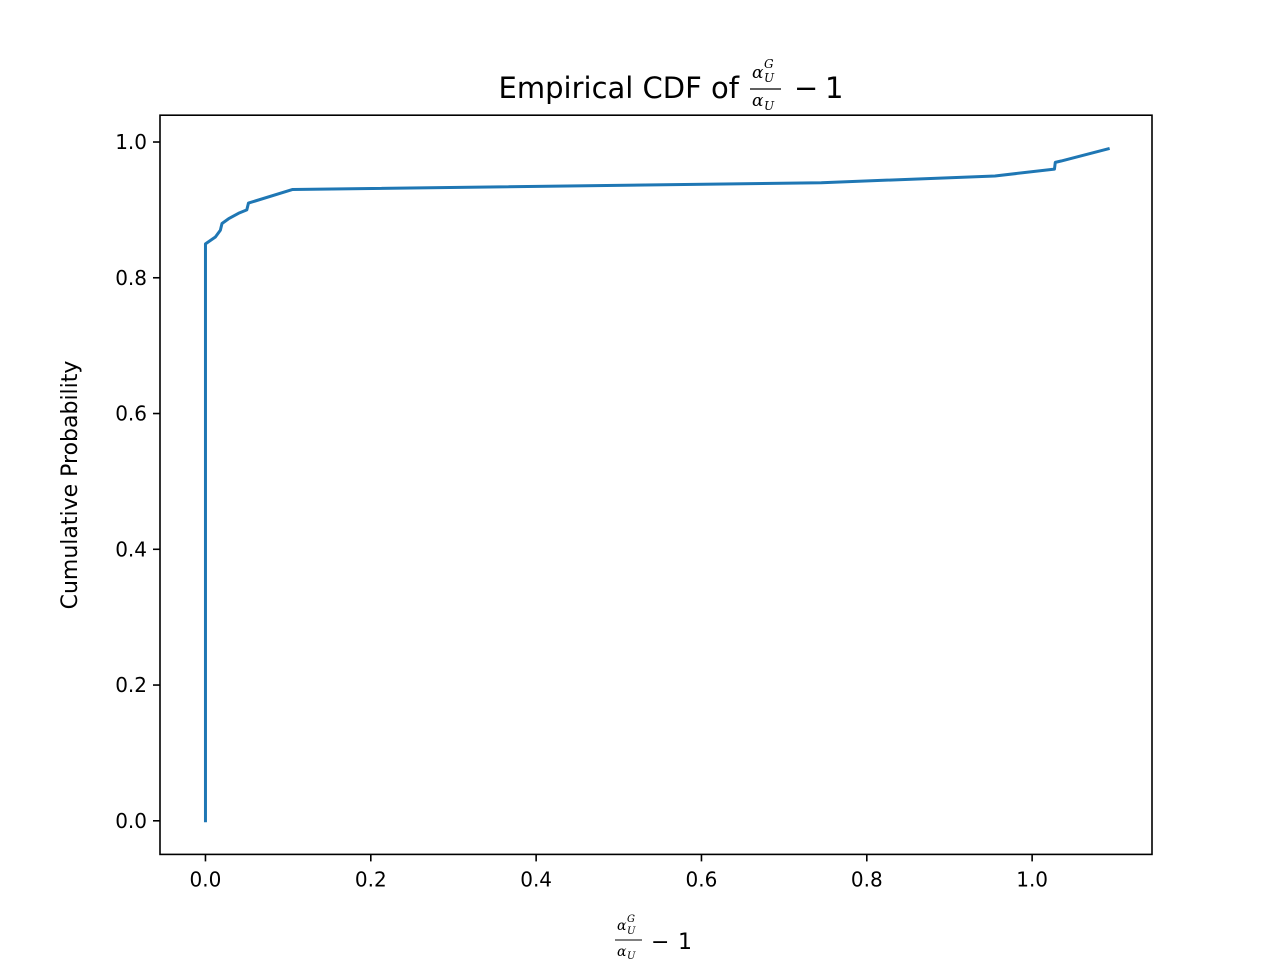 The height and width of the screenshot is (960, 1280). What do you see at coordinates (131, 685) in the screenshot?
I see `y-tick-label: 0.2` at bounding box center [131, 685].